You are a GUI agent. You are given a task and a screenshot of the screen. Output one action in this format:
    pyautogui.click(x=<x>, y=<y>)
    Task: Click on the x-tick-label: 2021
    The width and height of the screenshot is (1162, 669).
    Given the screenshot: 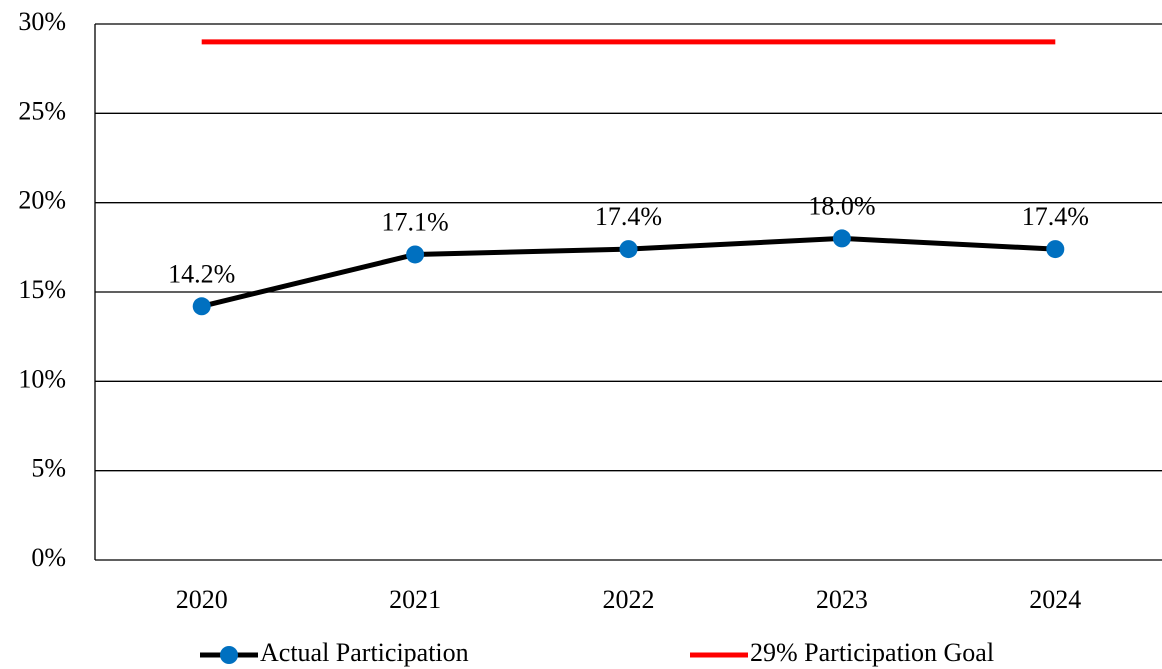 What is the action you would take?
    pyautogui.click(x=415, y=599)
    